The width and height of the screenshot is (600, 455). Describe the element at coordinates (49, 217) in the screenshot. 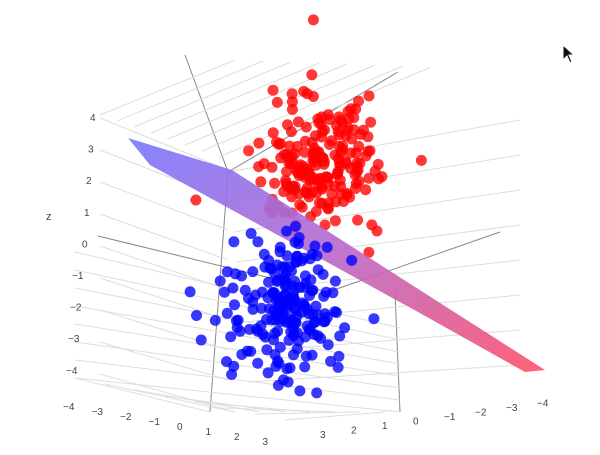

I see `z-axis-title: z` at that location.